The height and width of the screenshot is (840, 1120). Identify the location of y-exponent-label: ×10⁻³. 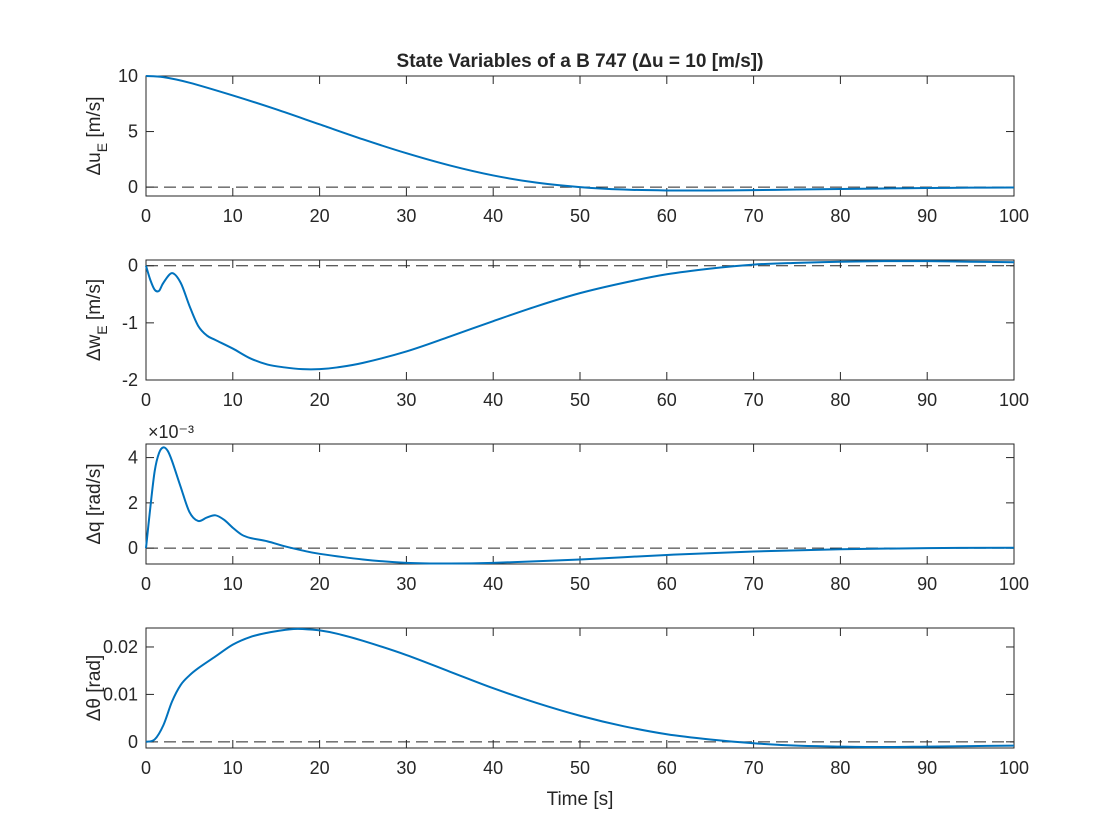
(171, 432).